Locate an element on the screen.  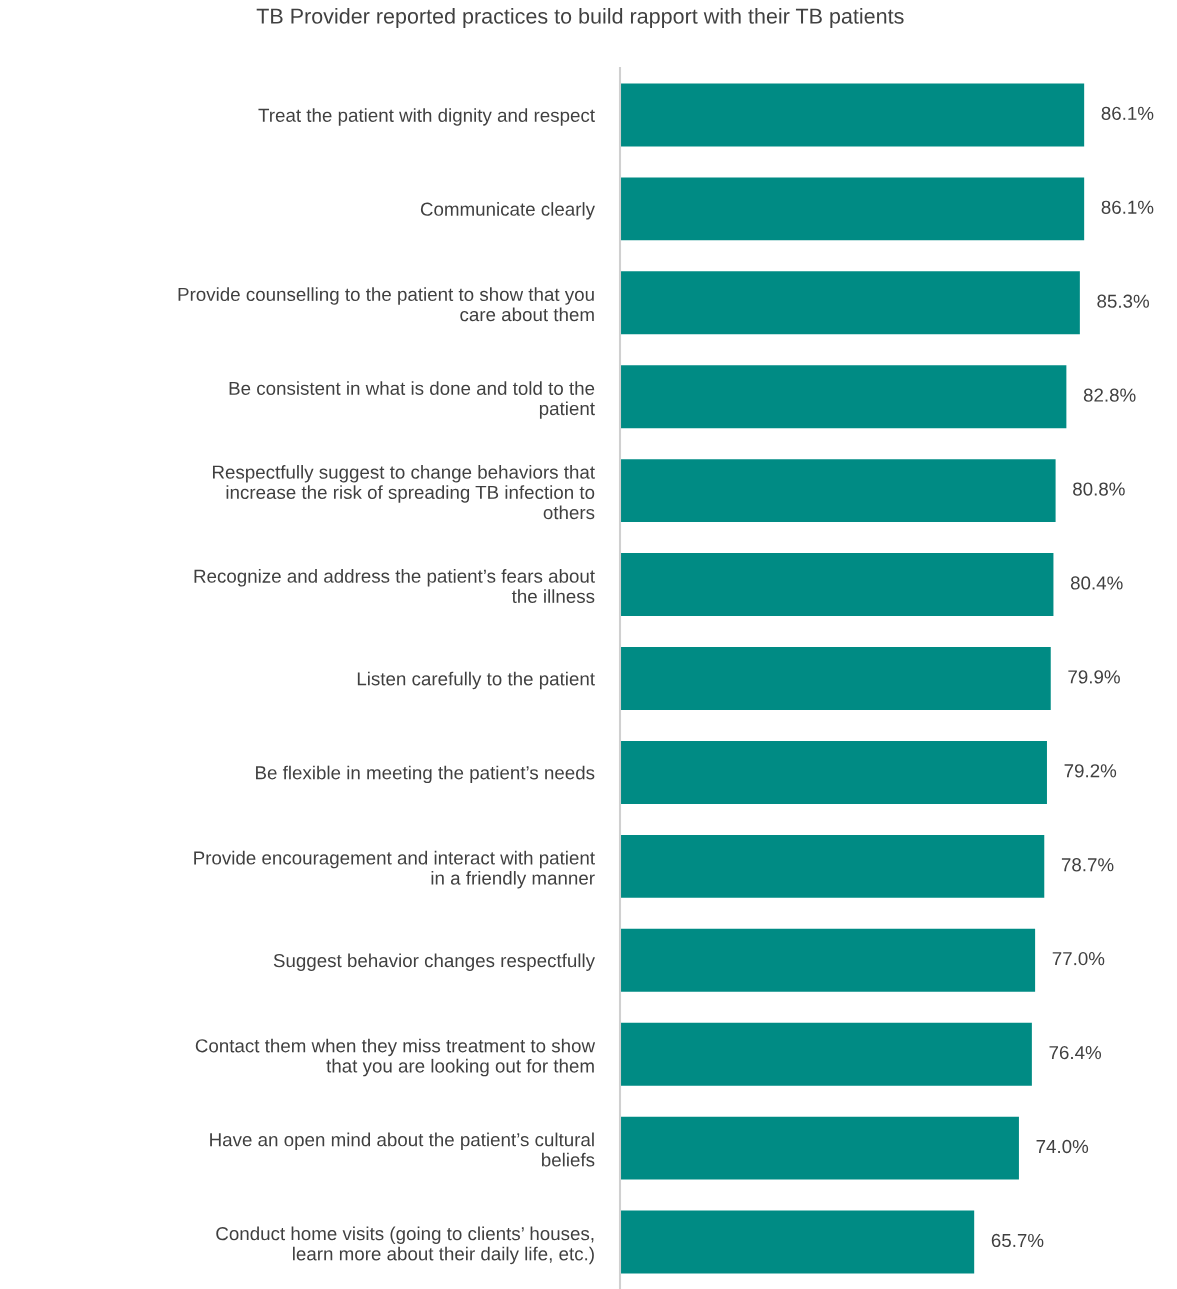
y-tick-label: Have an open mind about the patient’s cultural beliefs is located at coordinates (402, 1149).